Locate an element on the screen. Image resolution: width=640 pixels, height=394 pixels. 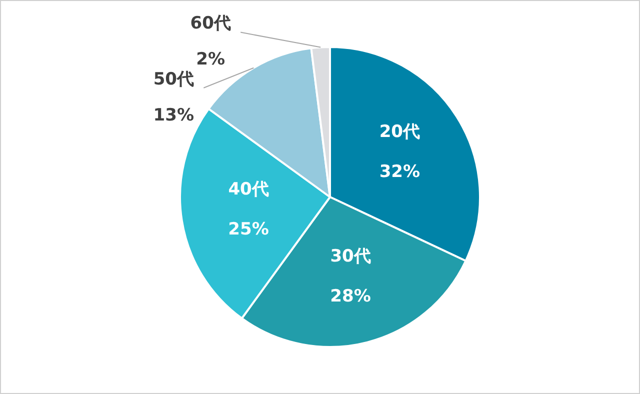
data-label: 13% is located at coordinates (173, 115).